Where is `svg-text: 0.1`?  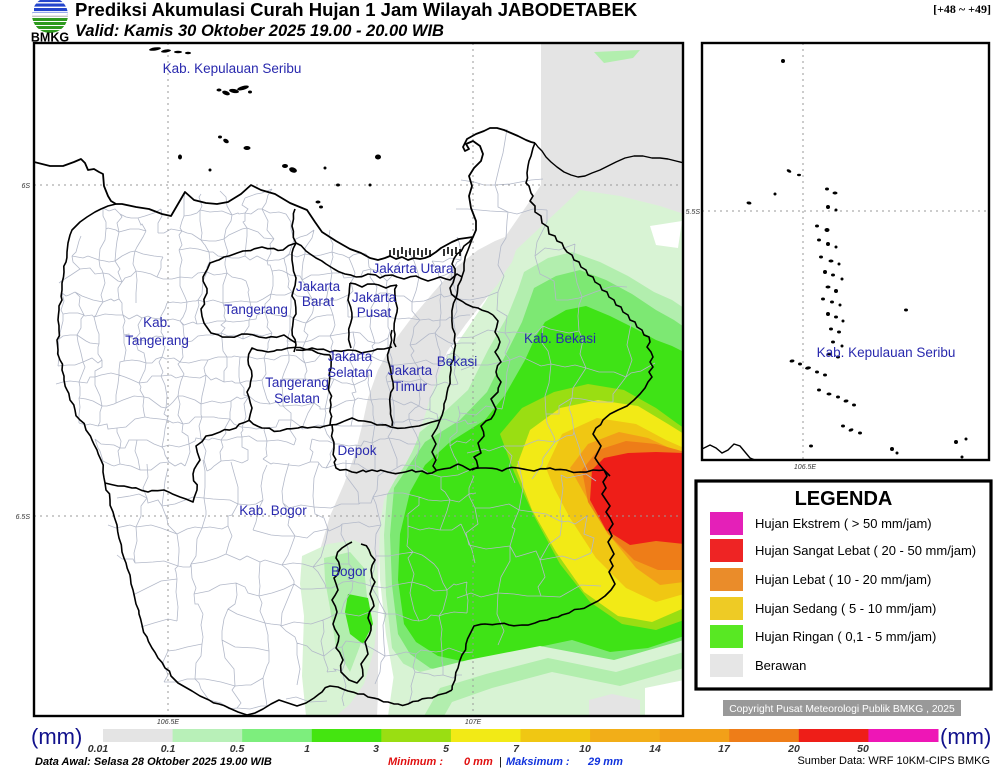 svg-text: 0.1 is located at coordinates (168, 749).